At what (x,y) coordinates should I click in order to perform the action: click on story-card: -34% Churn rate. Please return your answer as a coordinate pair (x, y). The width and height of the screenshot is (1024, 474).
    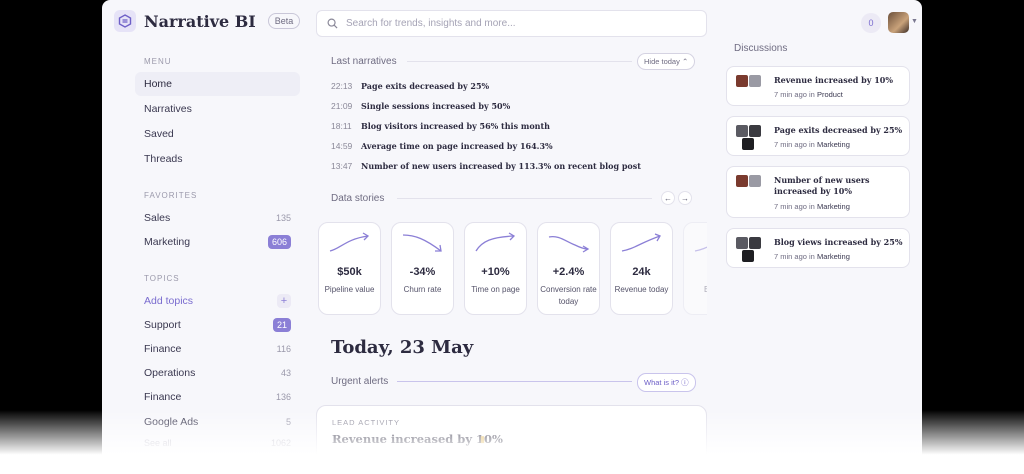
    Looking at the image, I should click on (422, 268).